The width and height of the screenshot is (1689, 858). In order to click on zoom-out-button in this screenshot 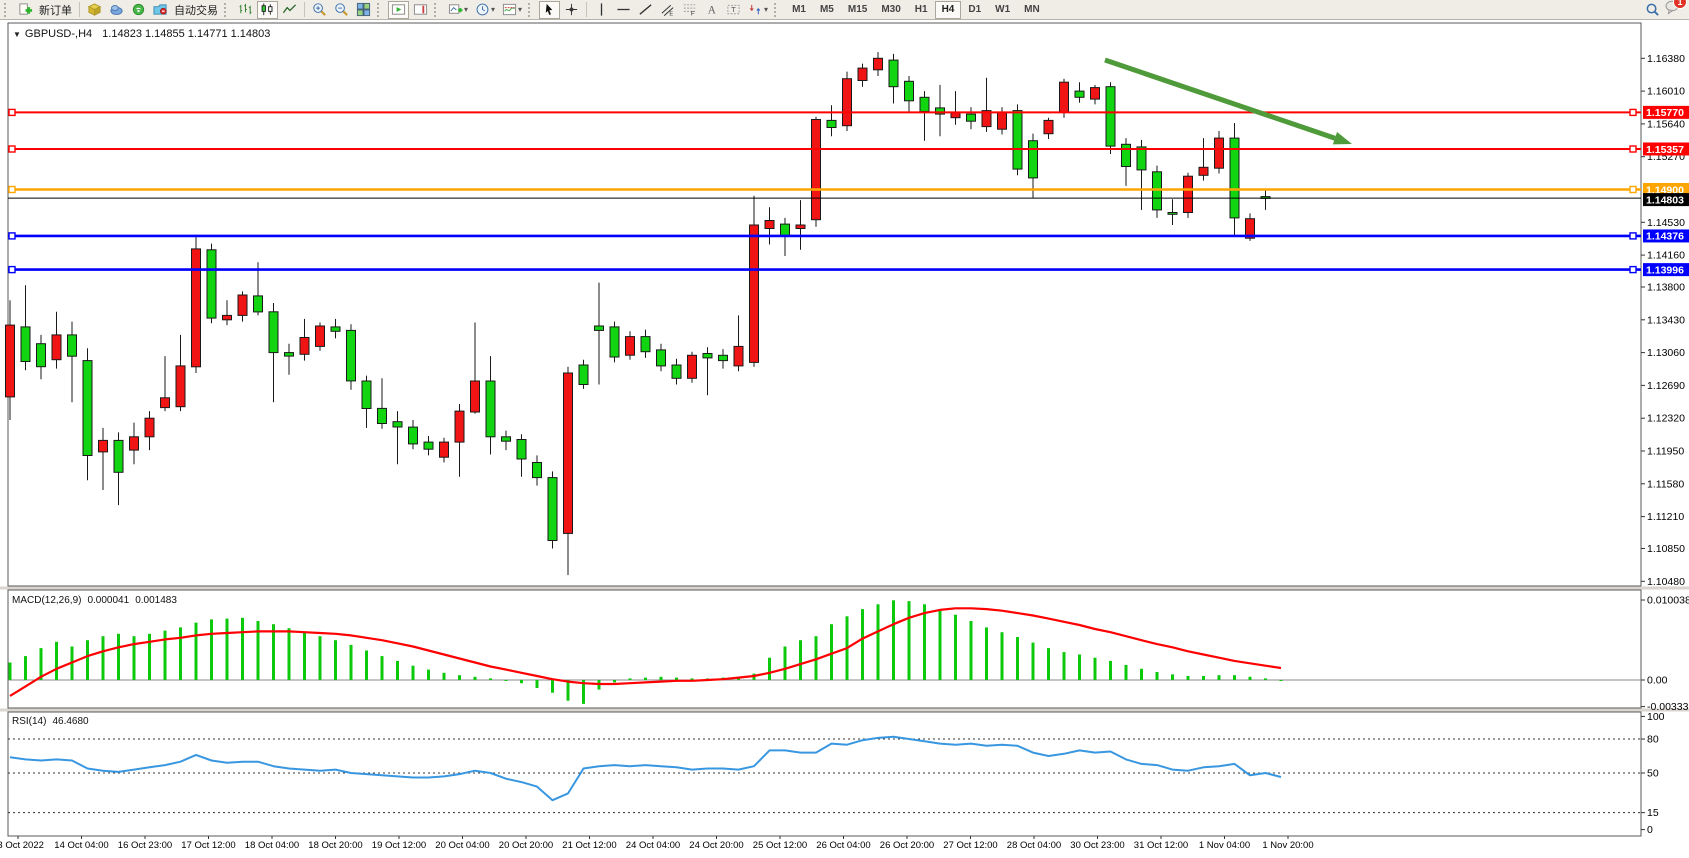, I will do `click(341, 10)`.